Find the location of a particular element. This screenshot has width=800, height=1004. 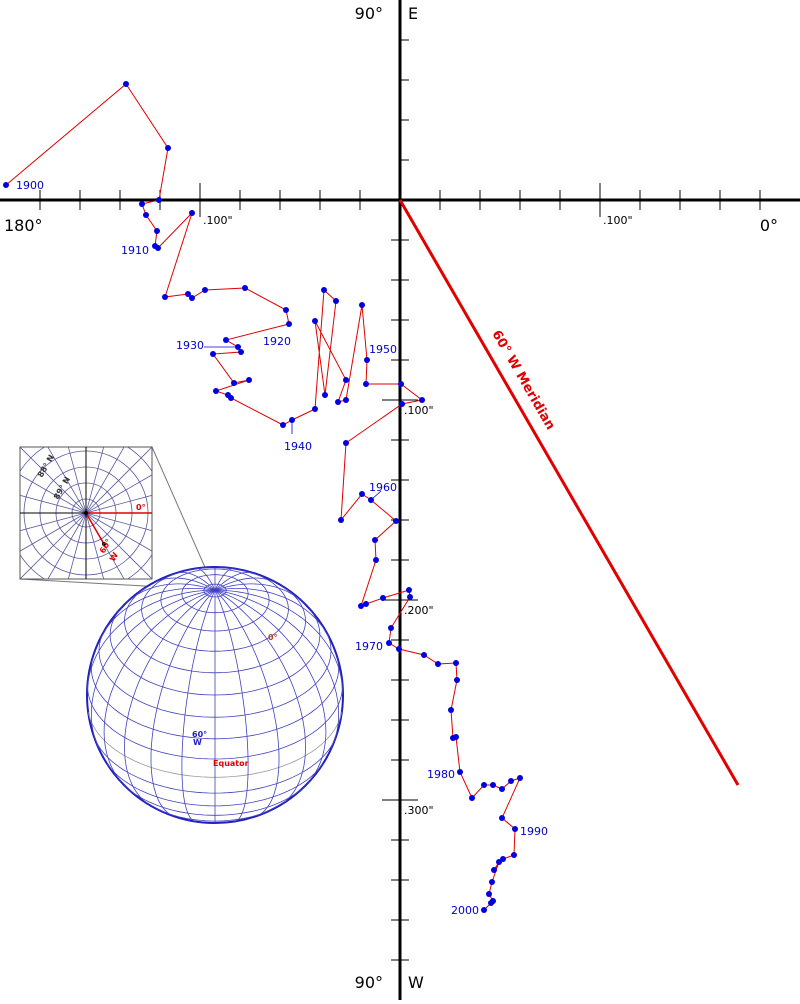

axis-label-bottom-dir: W is located at coordinates (416, 982).